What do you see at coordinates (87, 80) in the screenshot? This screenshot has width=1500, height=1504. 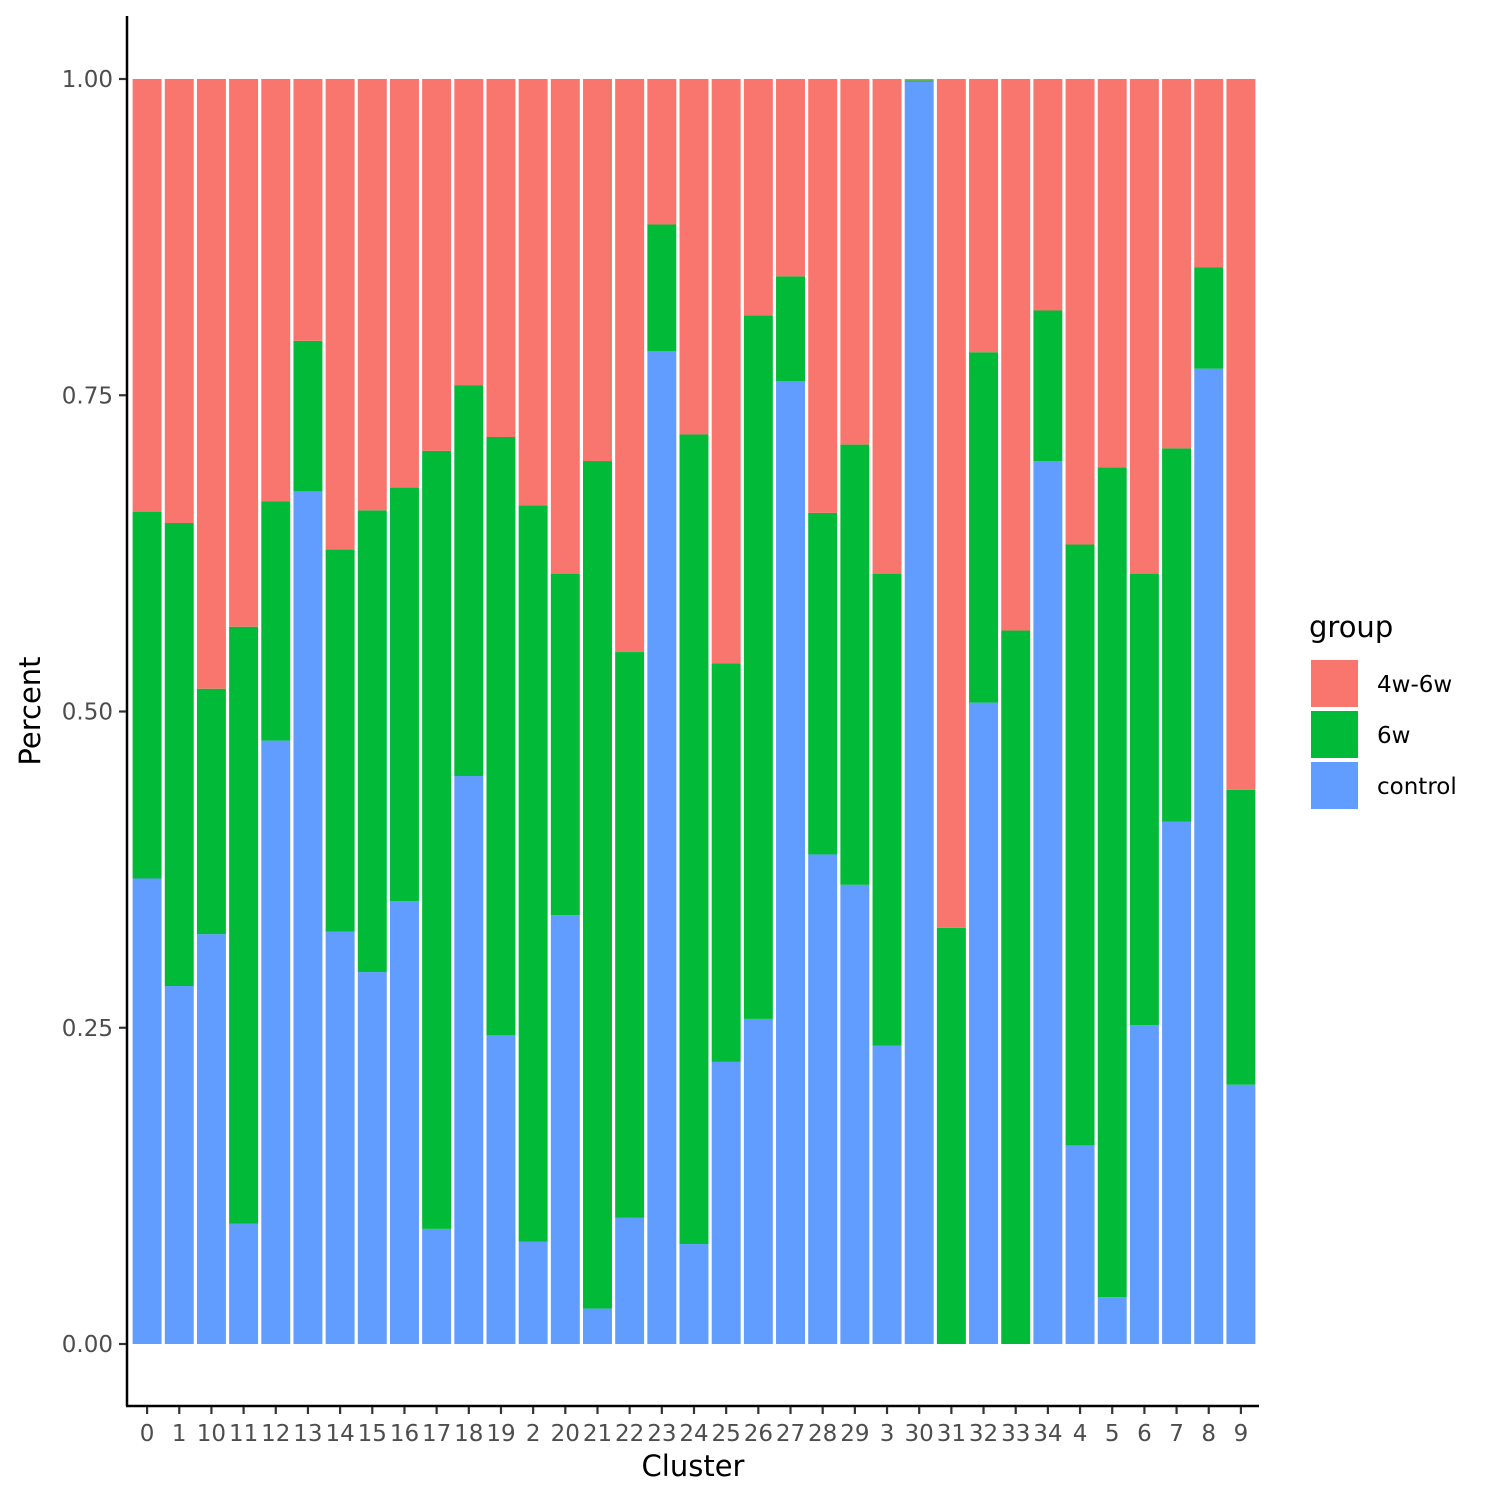 I see `y-tick-label: 1.00` at bounding box center [87, 80].